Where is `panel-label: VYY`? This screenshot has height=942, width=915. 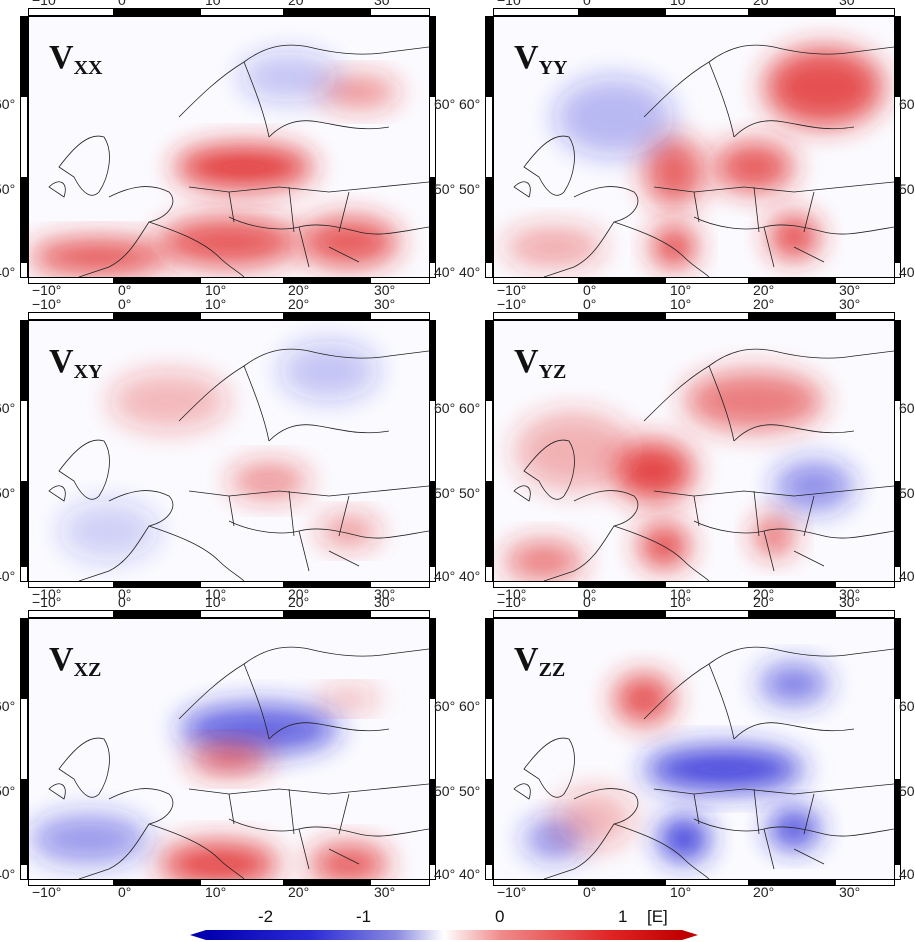 panel-label: VYY is located at coordinates (541, 59).